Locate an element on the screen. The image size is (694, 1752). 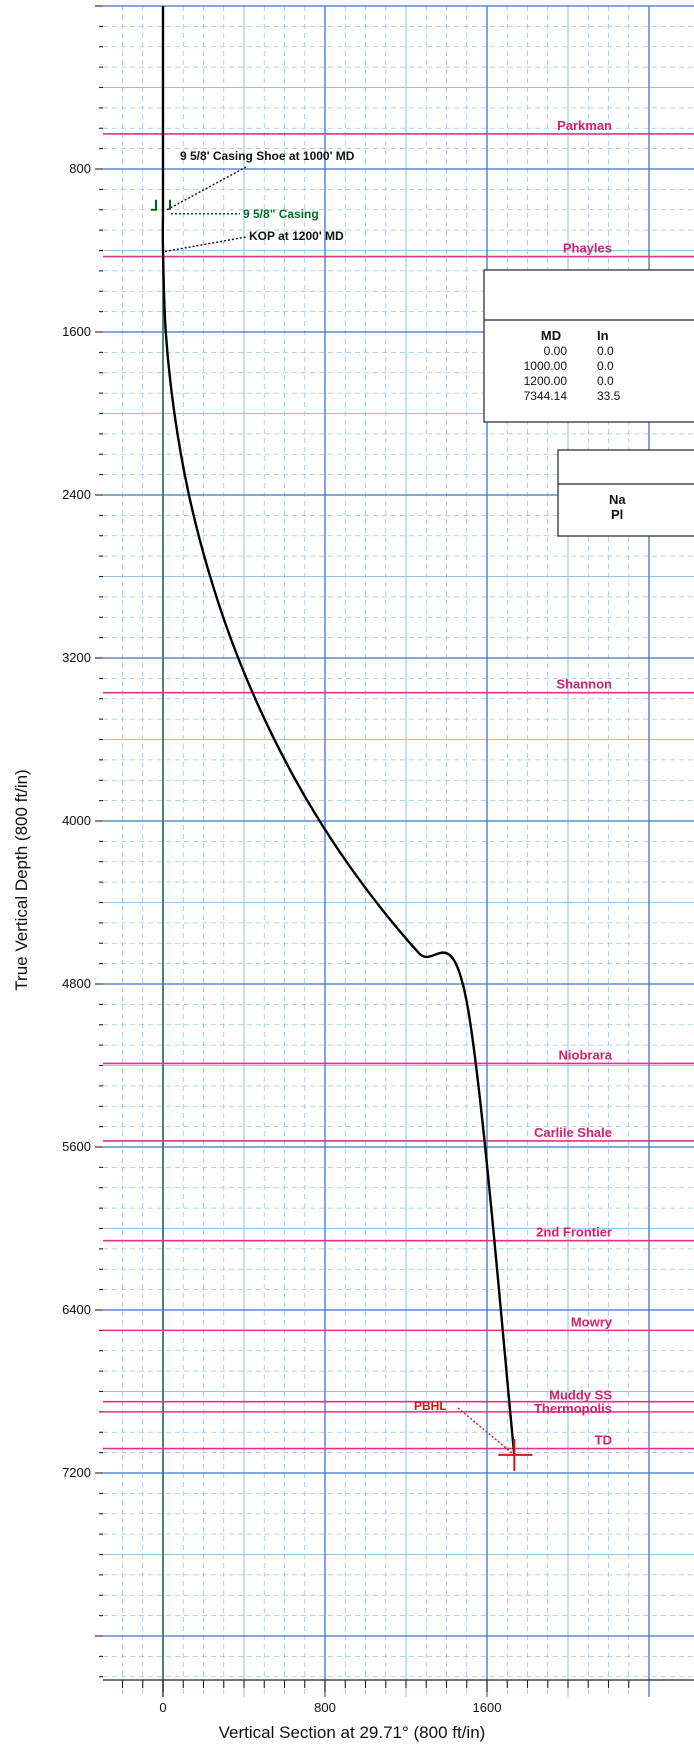
target-table-name: Pl is located at coordinates (617, 514).